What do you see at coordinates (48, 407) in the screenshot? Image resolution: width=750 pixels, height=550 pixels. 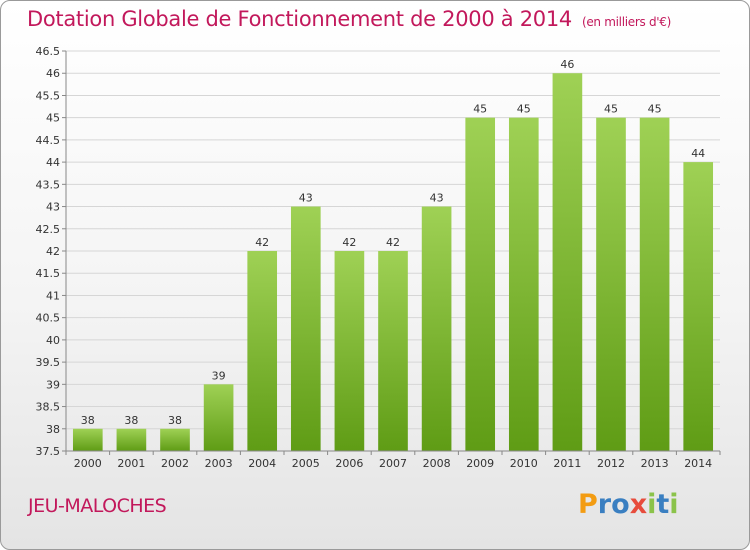 I see `y-tick-label: 38.5` at bounding box center [48, 407].